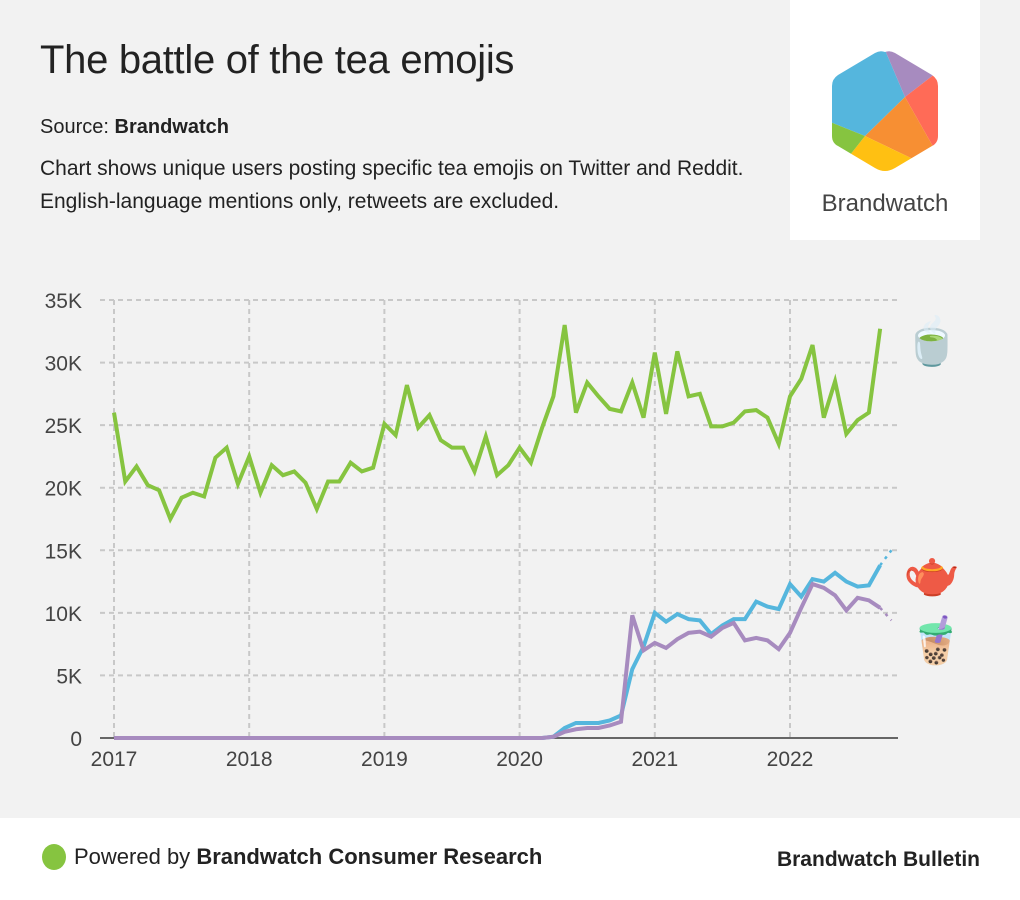 The image size is (1020, 900). What do you see at coordinates (63, 301) in the screenshot?
I see `y-tick-label: 35K` at bounding box center [63, 301].